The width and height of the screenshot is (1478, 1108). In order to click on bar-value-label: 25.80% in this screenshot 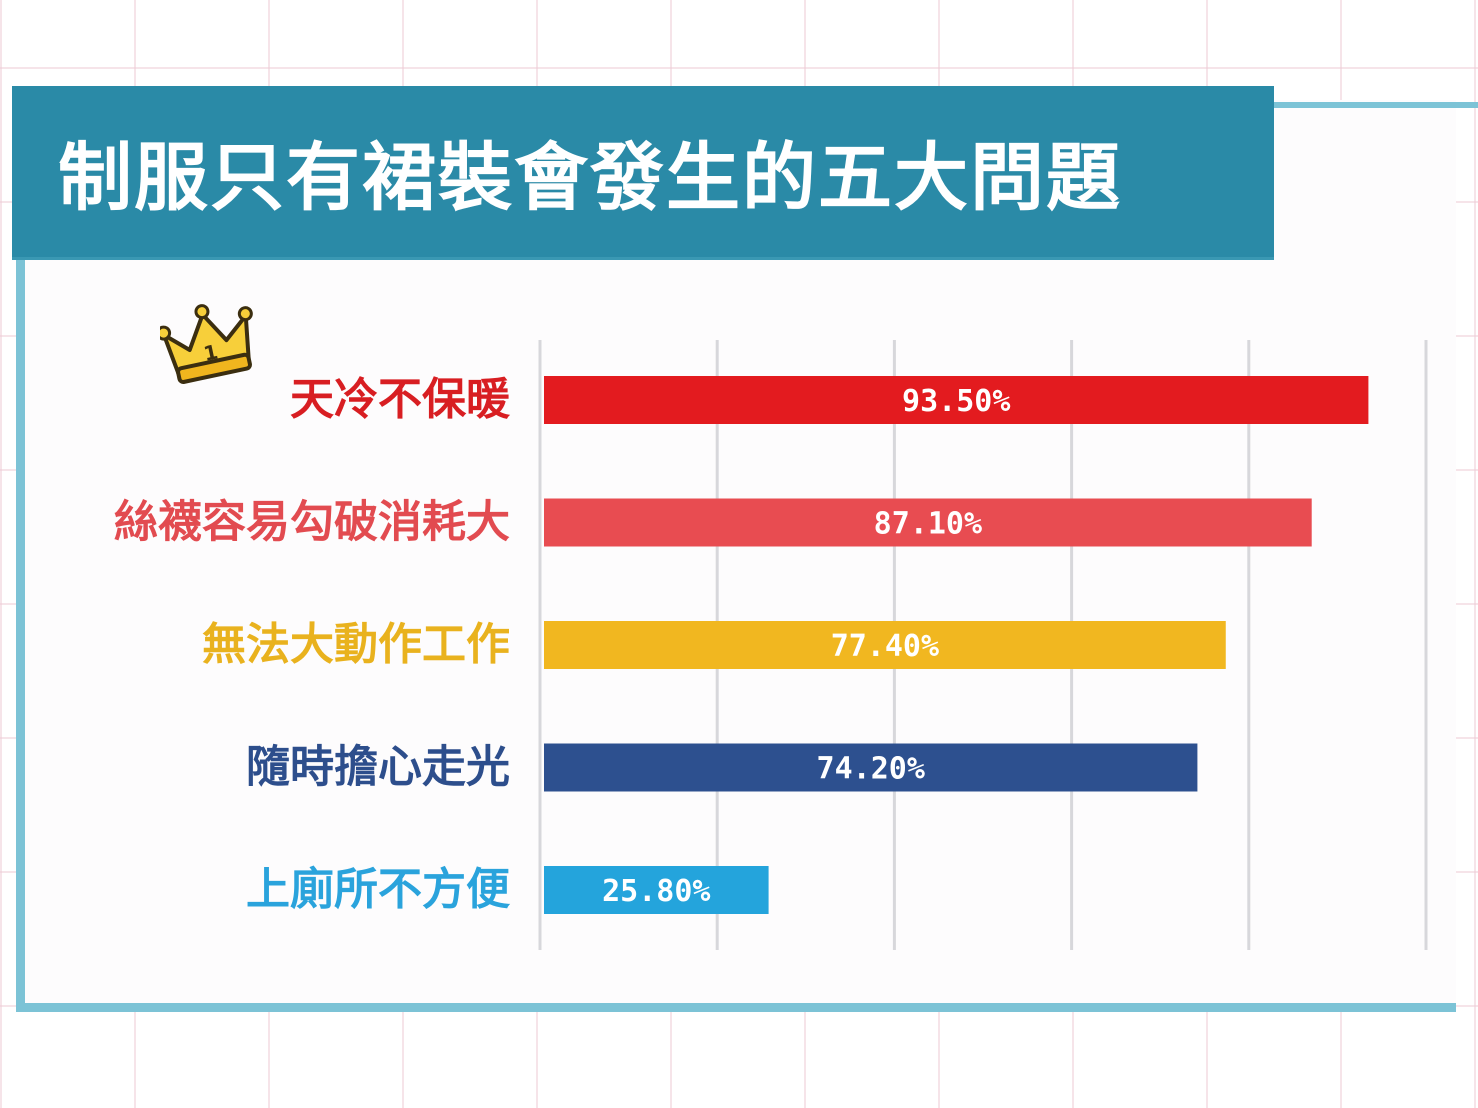, I will do `click(656, 891)`.